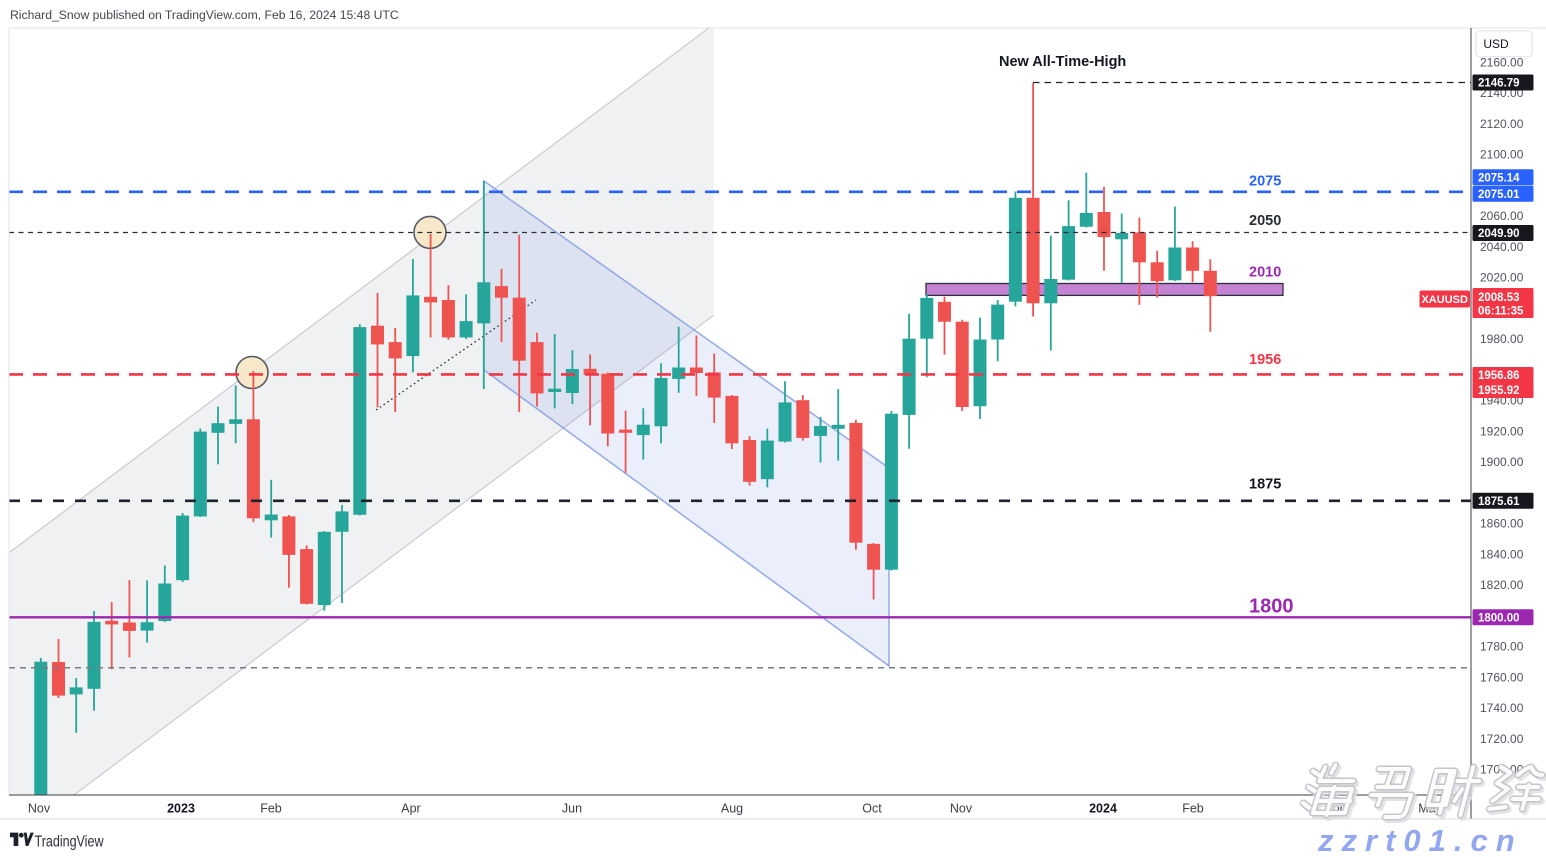 Image resolution: width=1546 pixels, height=857 pixels. Describe the element at coordinates (1496, 44) in the screenshot. I see `svg-text: USD` at that location.